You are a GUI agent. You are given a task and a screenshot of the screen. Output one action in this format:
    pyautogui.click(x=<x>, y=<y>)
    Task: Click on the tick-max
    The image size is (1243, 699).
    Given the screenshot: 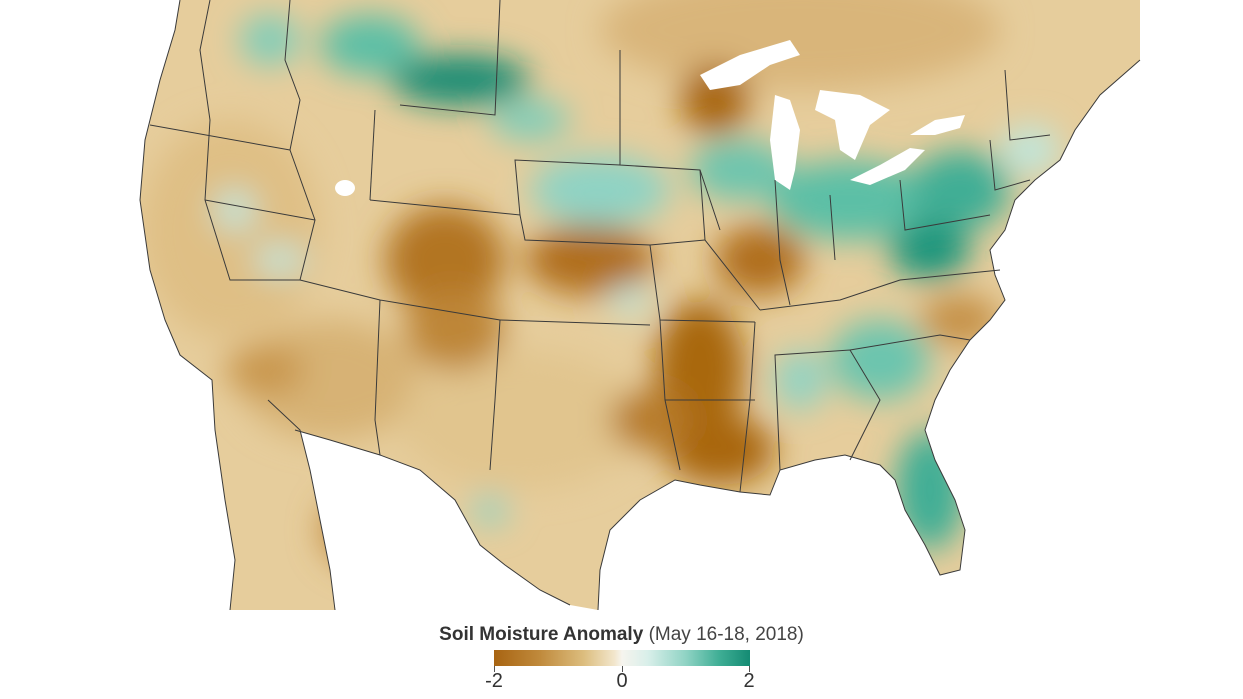 What is the action you would take?
    pyautogui.click(x=749, y=669)
    